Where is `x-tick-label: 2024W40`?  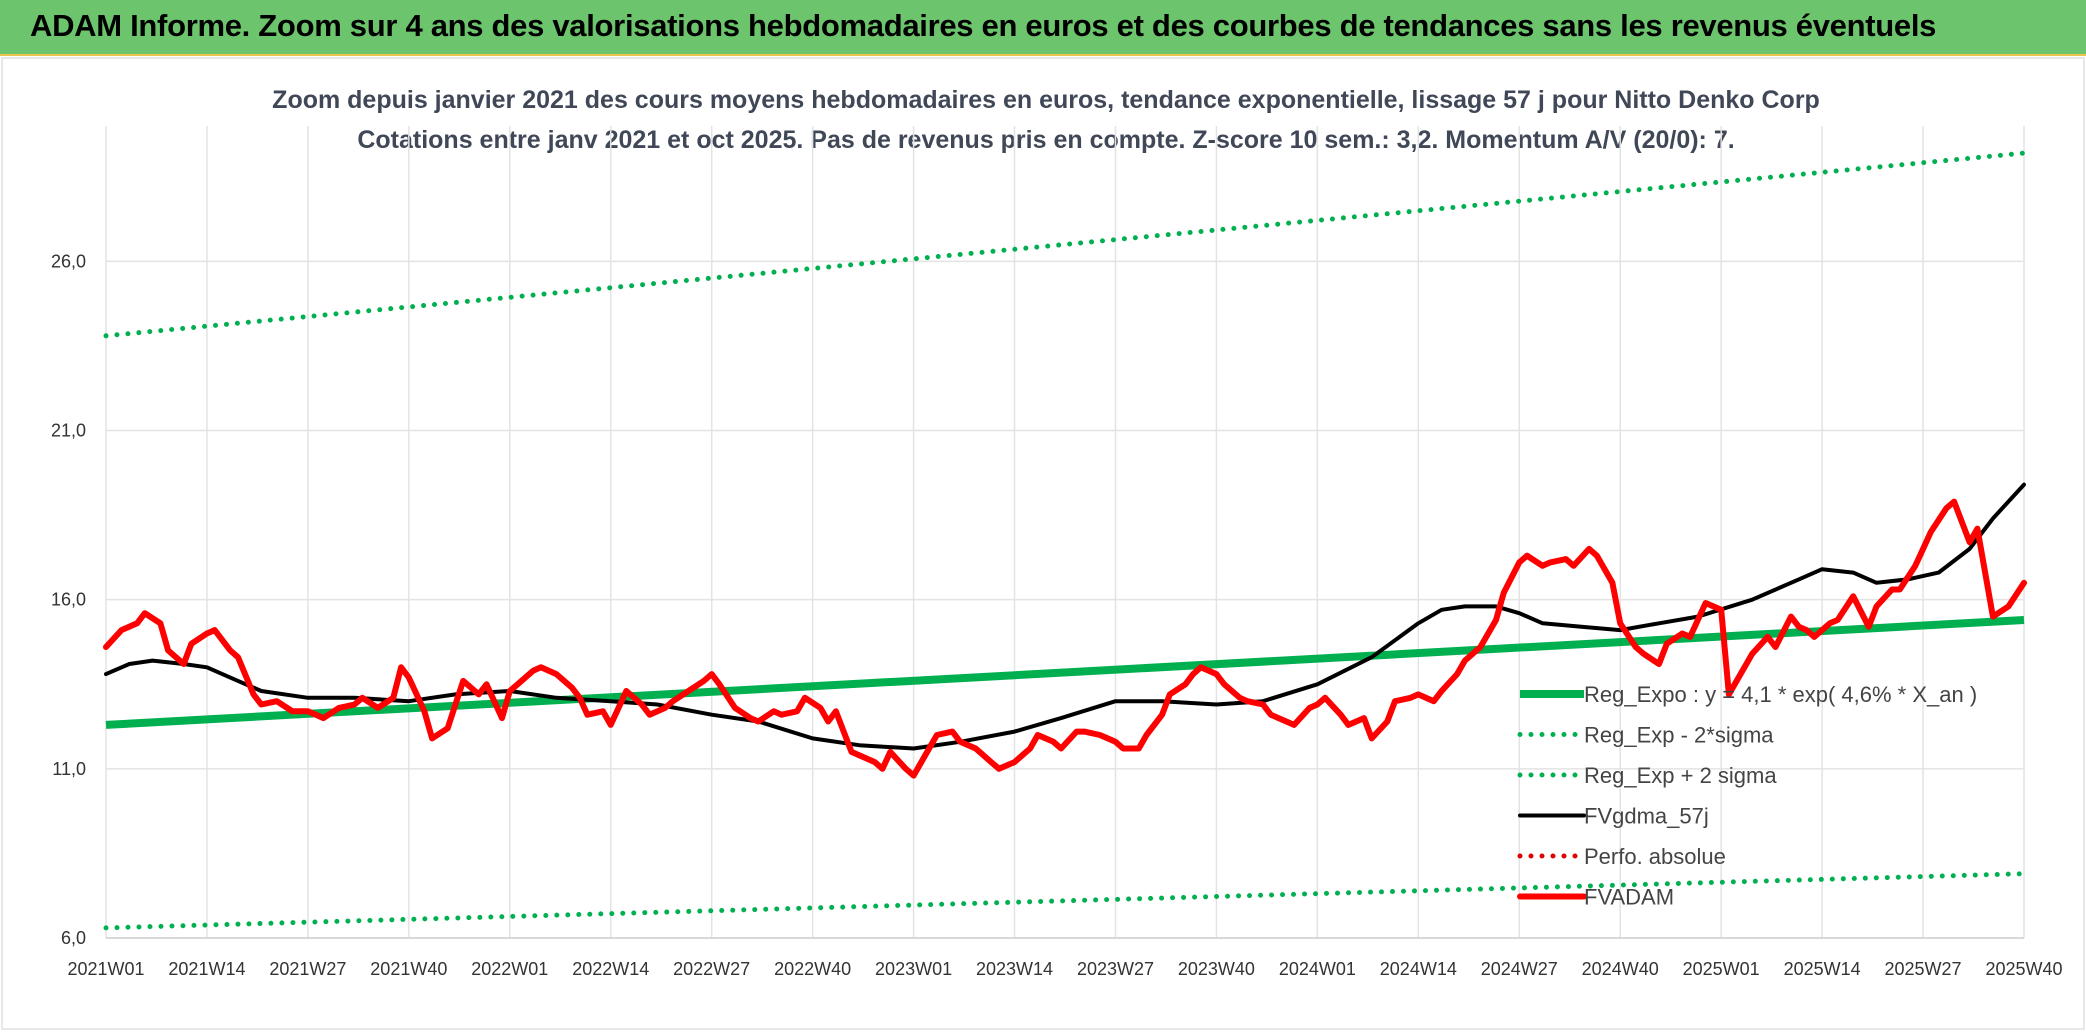 x-tick-label: 2024W40 is located at coordinates (1620, 969).